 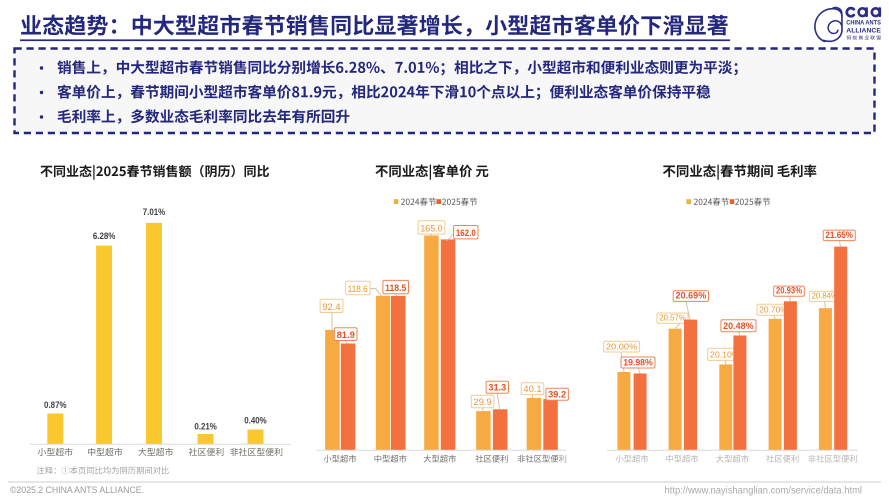 I want to click on svg-text: 39.2, so click(x=557, y=395).